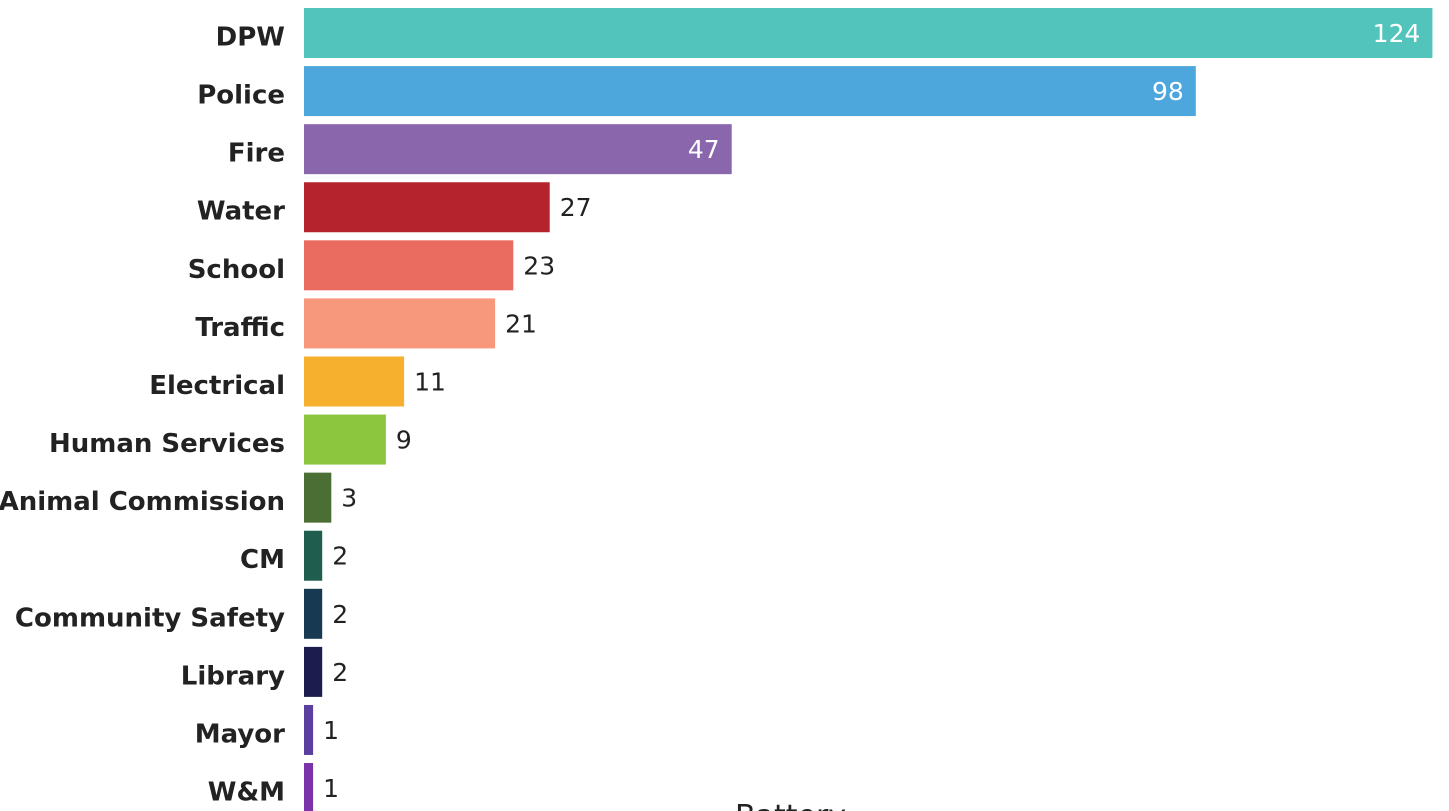 The image size is (1449, 811). What do you see at coordinates (241, 96) in the screenshot?
I see `category-label: Police` at bounding box center [241, 96].